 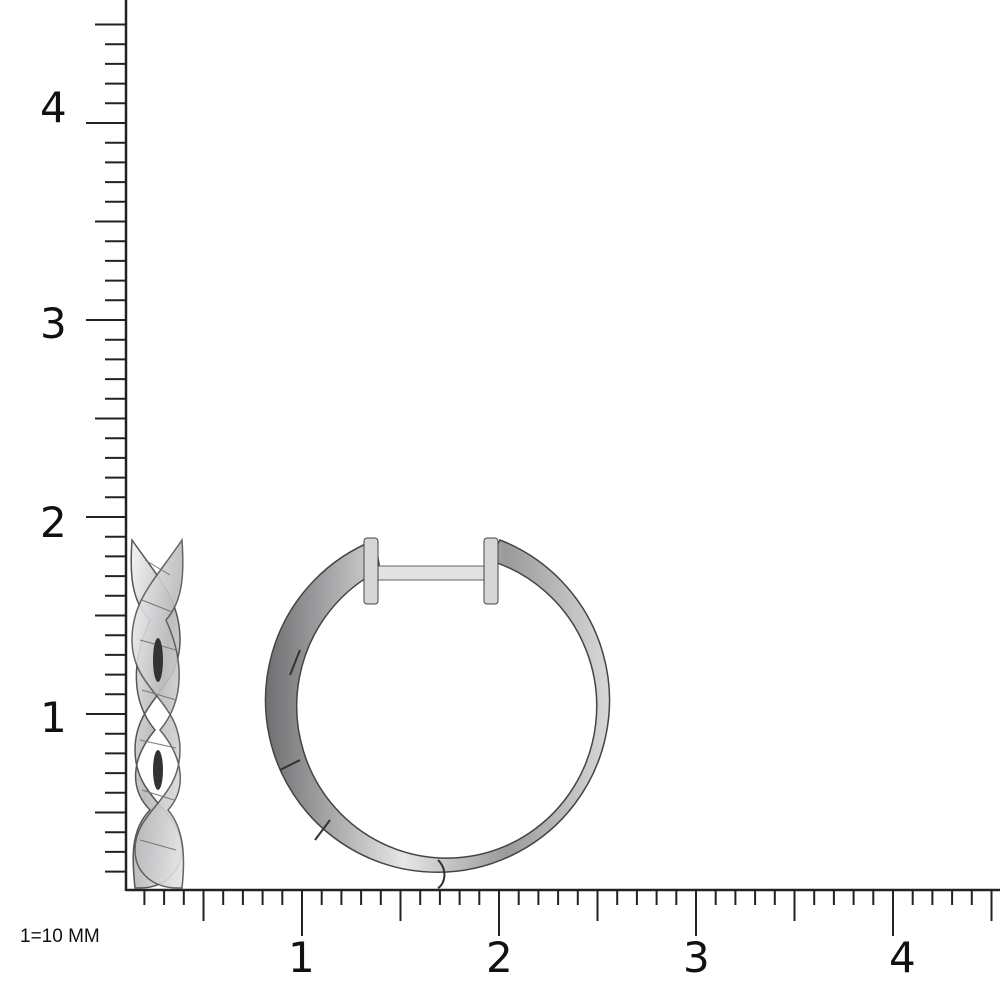 What do you see at coordinates (53, 323) in the screenshot?
I see `vertical-label-3: 3` at bounding box center [53, 323].